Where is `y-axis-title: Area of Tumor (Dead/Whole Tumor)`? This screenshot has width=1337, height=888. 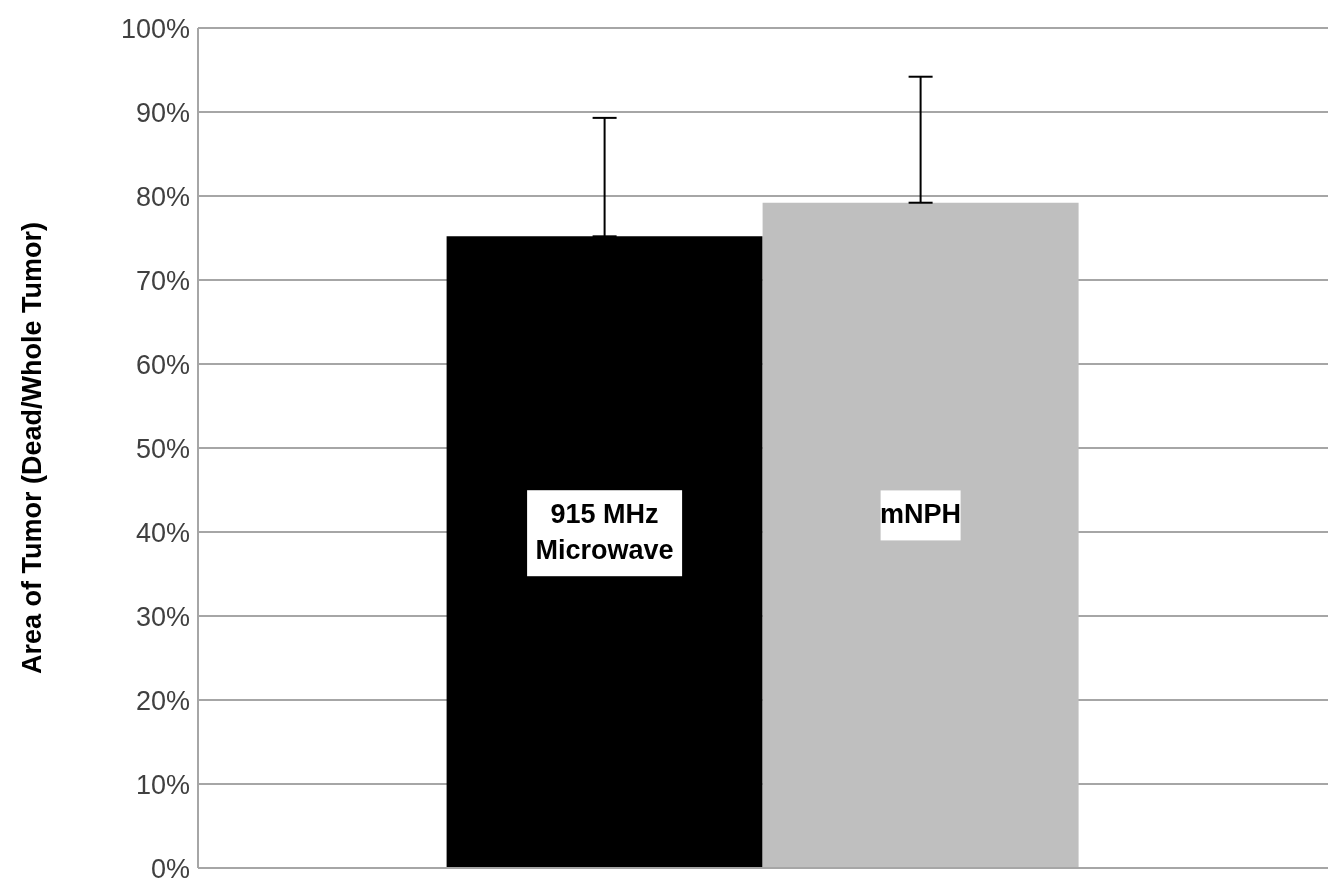
y-axis-title: Area of Tumor (Dead/Whole Tumor) is located at coordinates (31, 448).